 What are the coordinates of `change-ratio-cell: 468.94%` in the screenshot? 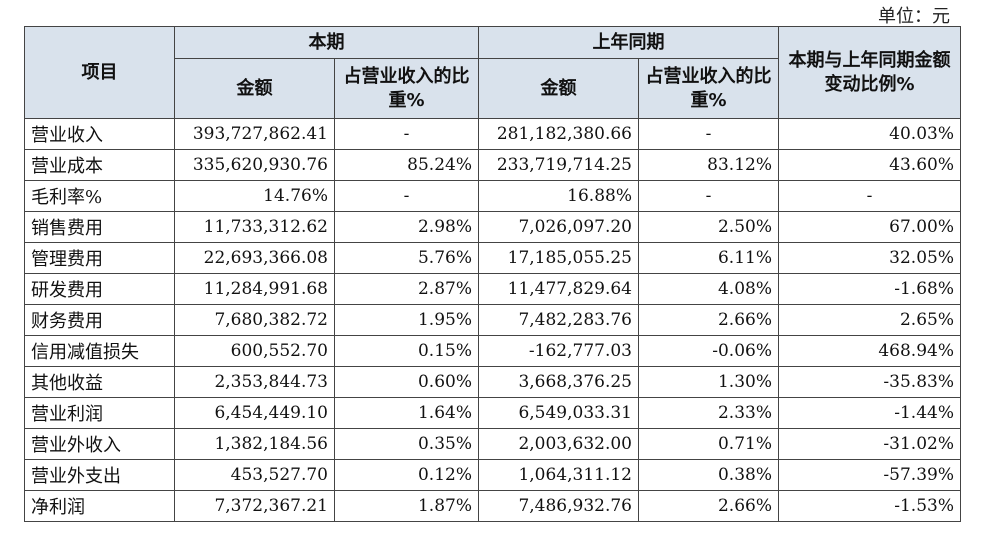 It's located at (869, 351).